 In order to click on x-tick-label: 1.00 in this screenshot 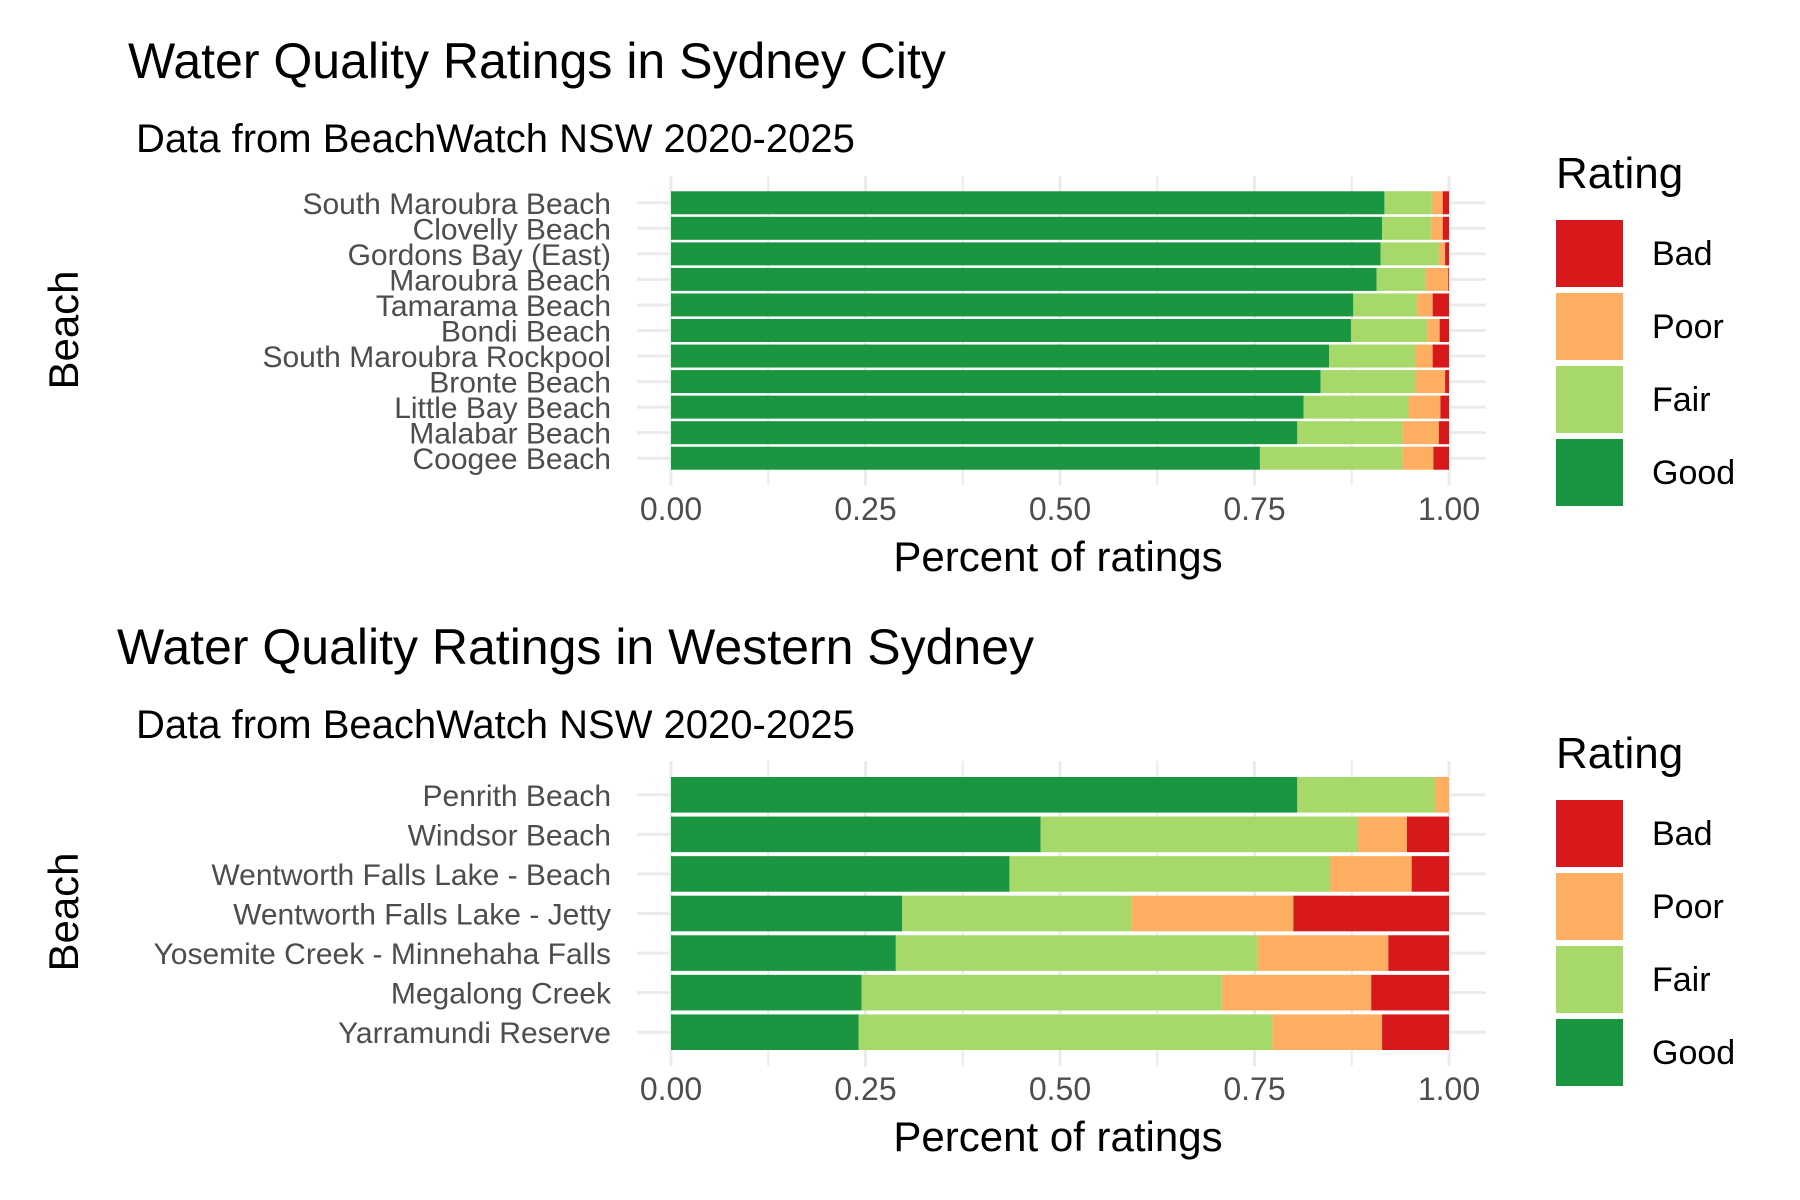, I will do `click(1449, 1089)`.